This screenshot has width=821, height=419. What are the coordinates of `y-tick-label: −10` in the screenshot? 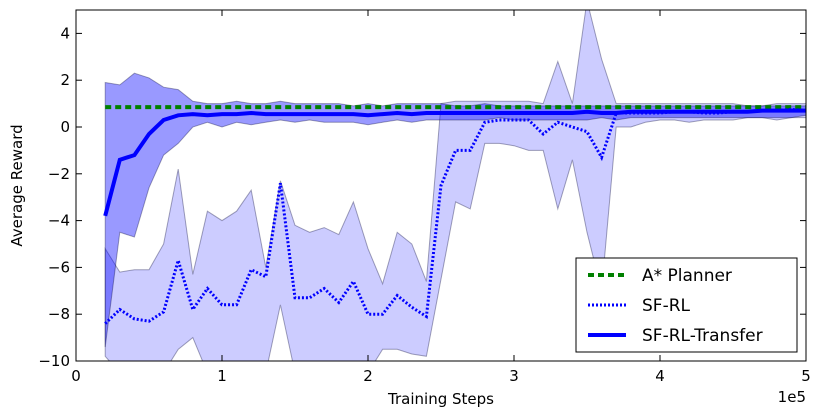 It's located at (54, 361).